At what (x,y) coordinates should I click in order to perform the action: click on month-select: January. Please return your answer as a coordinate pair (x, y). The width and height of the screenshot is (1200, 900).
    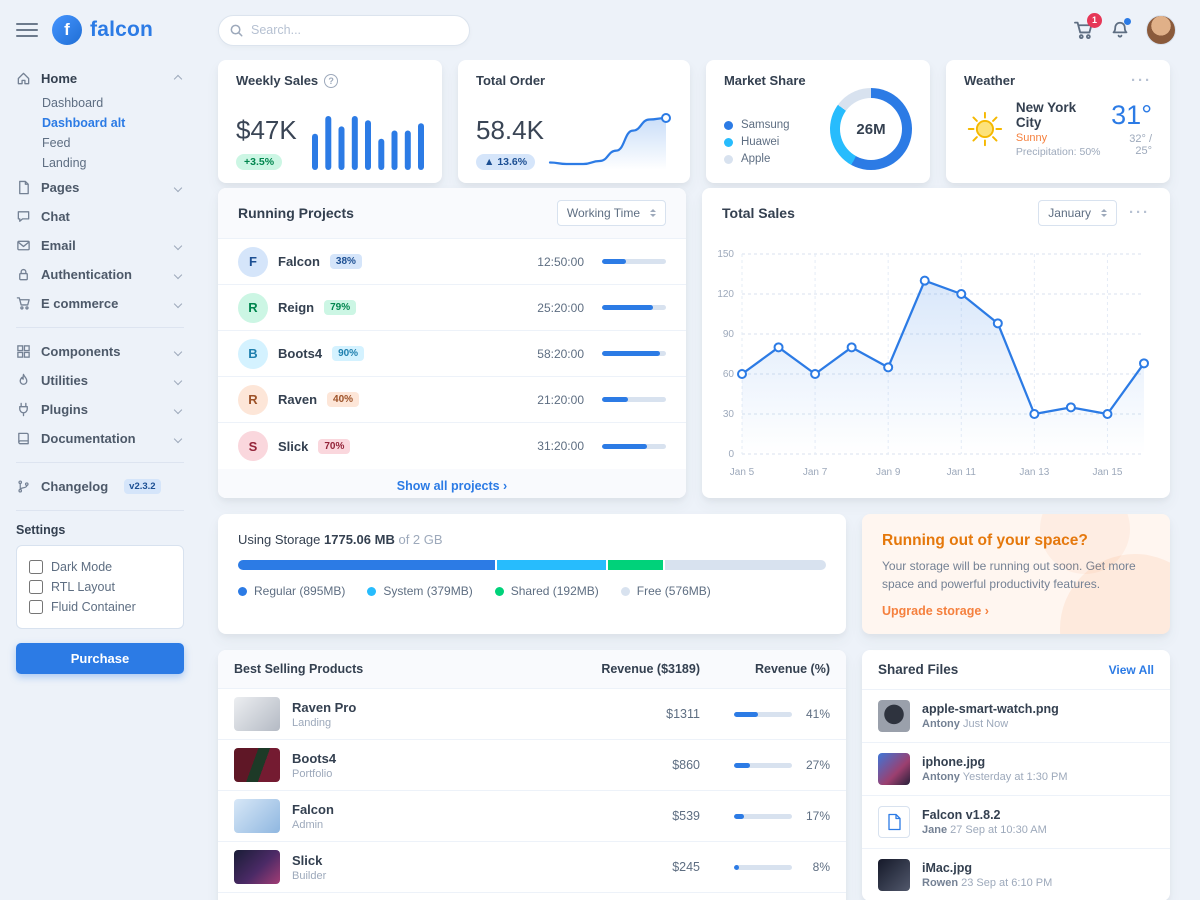
    Looking at the image, I should click on (1077, 213).